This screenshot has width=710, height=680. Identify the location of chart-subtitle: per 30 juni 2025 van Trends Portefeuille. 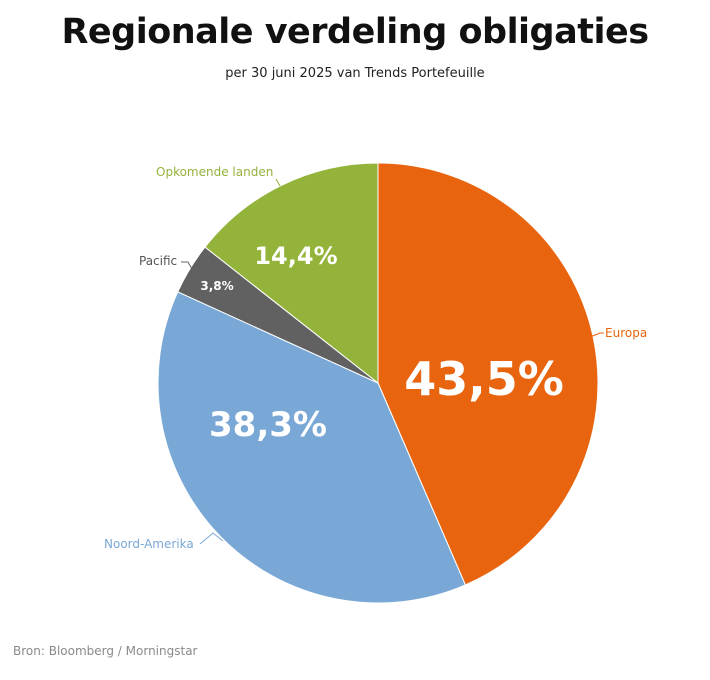
(355, 73).